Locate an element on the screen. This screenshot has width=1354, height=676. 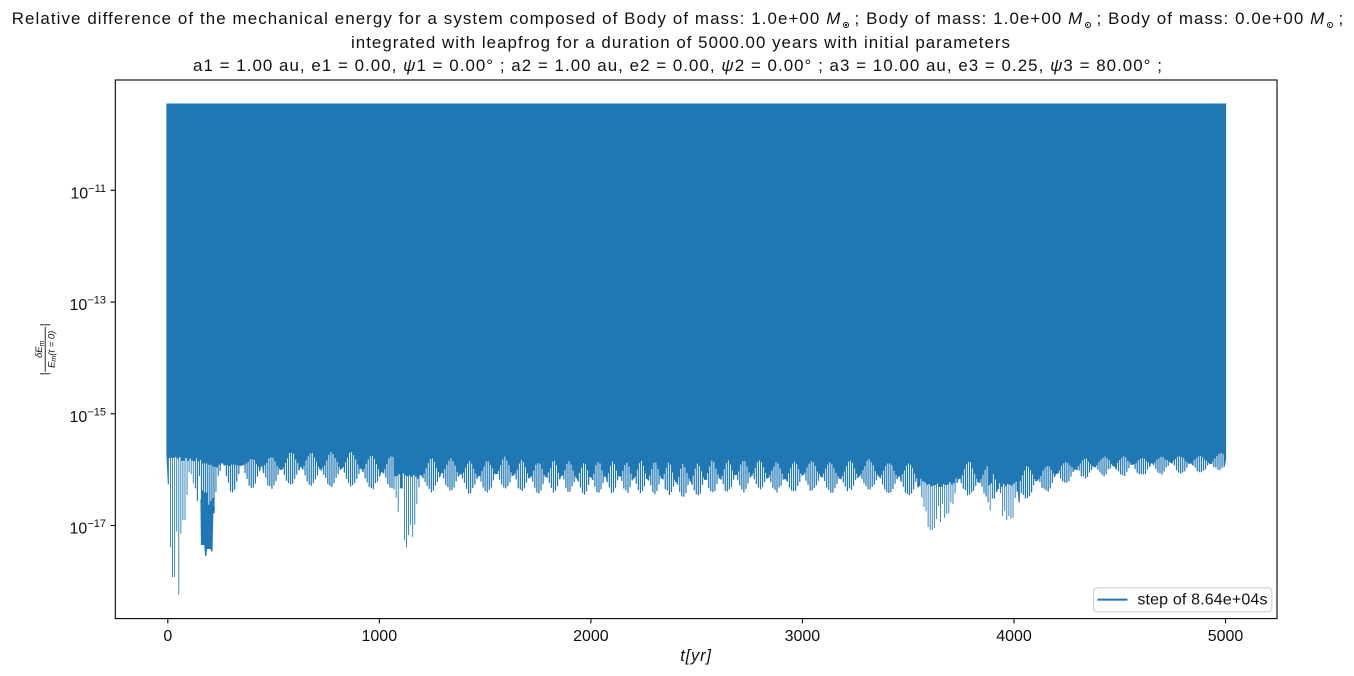
svg-text: 3000 is located at coordinates (803, 636).